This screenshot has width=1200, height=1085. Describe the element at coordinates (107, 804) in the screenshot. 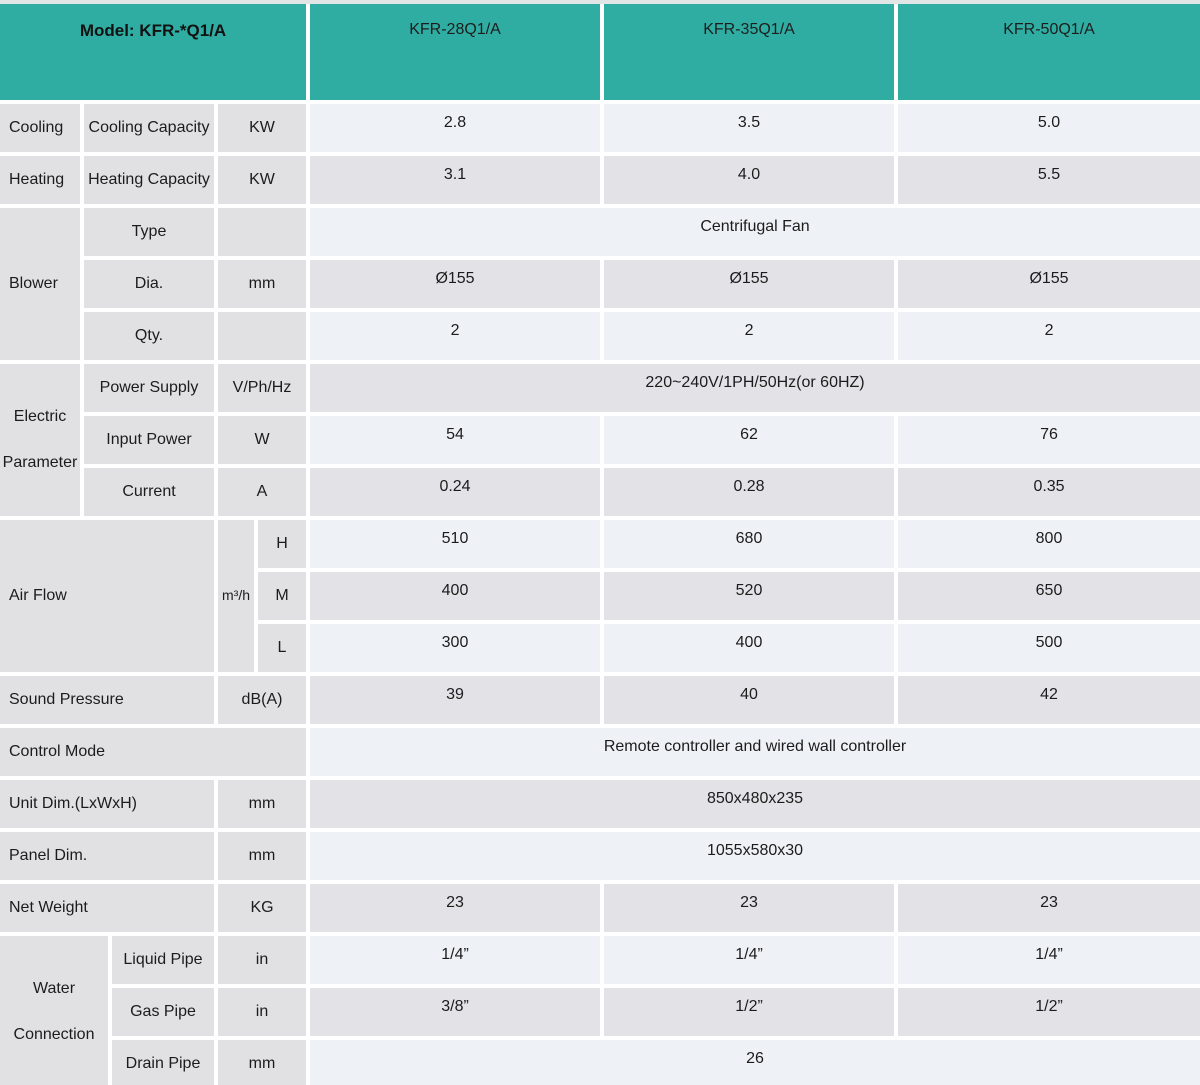

I see `label-unit-dim: Unit Dim.(LxWxH)` at that location.